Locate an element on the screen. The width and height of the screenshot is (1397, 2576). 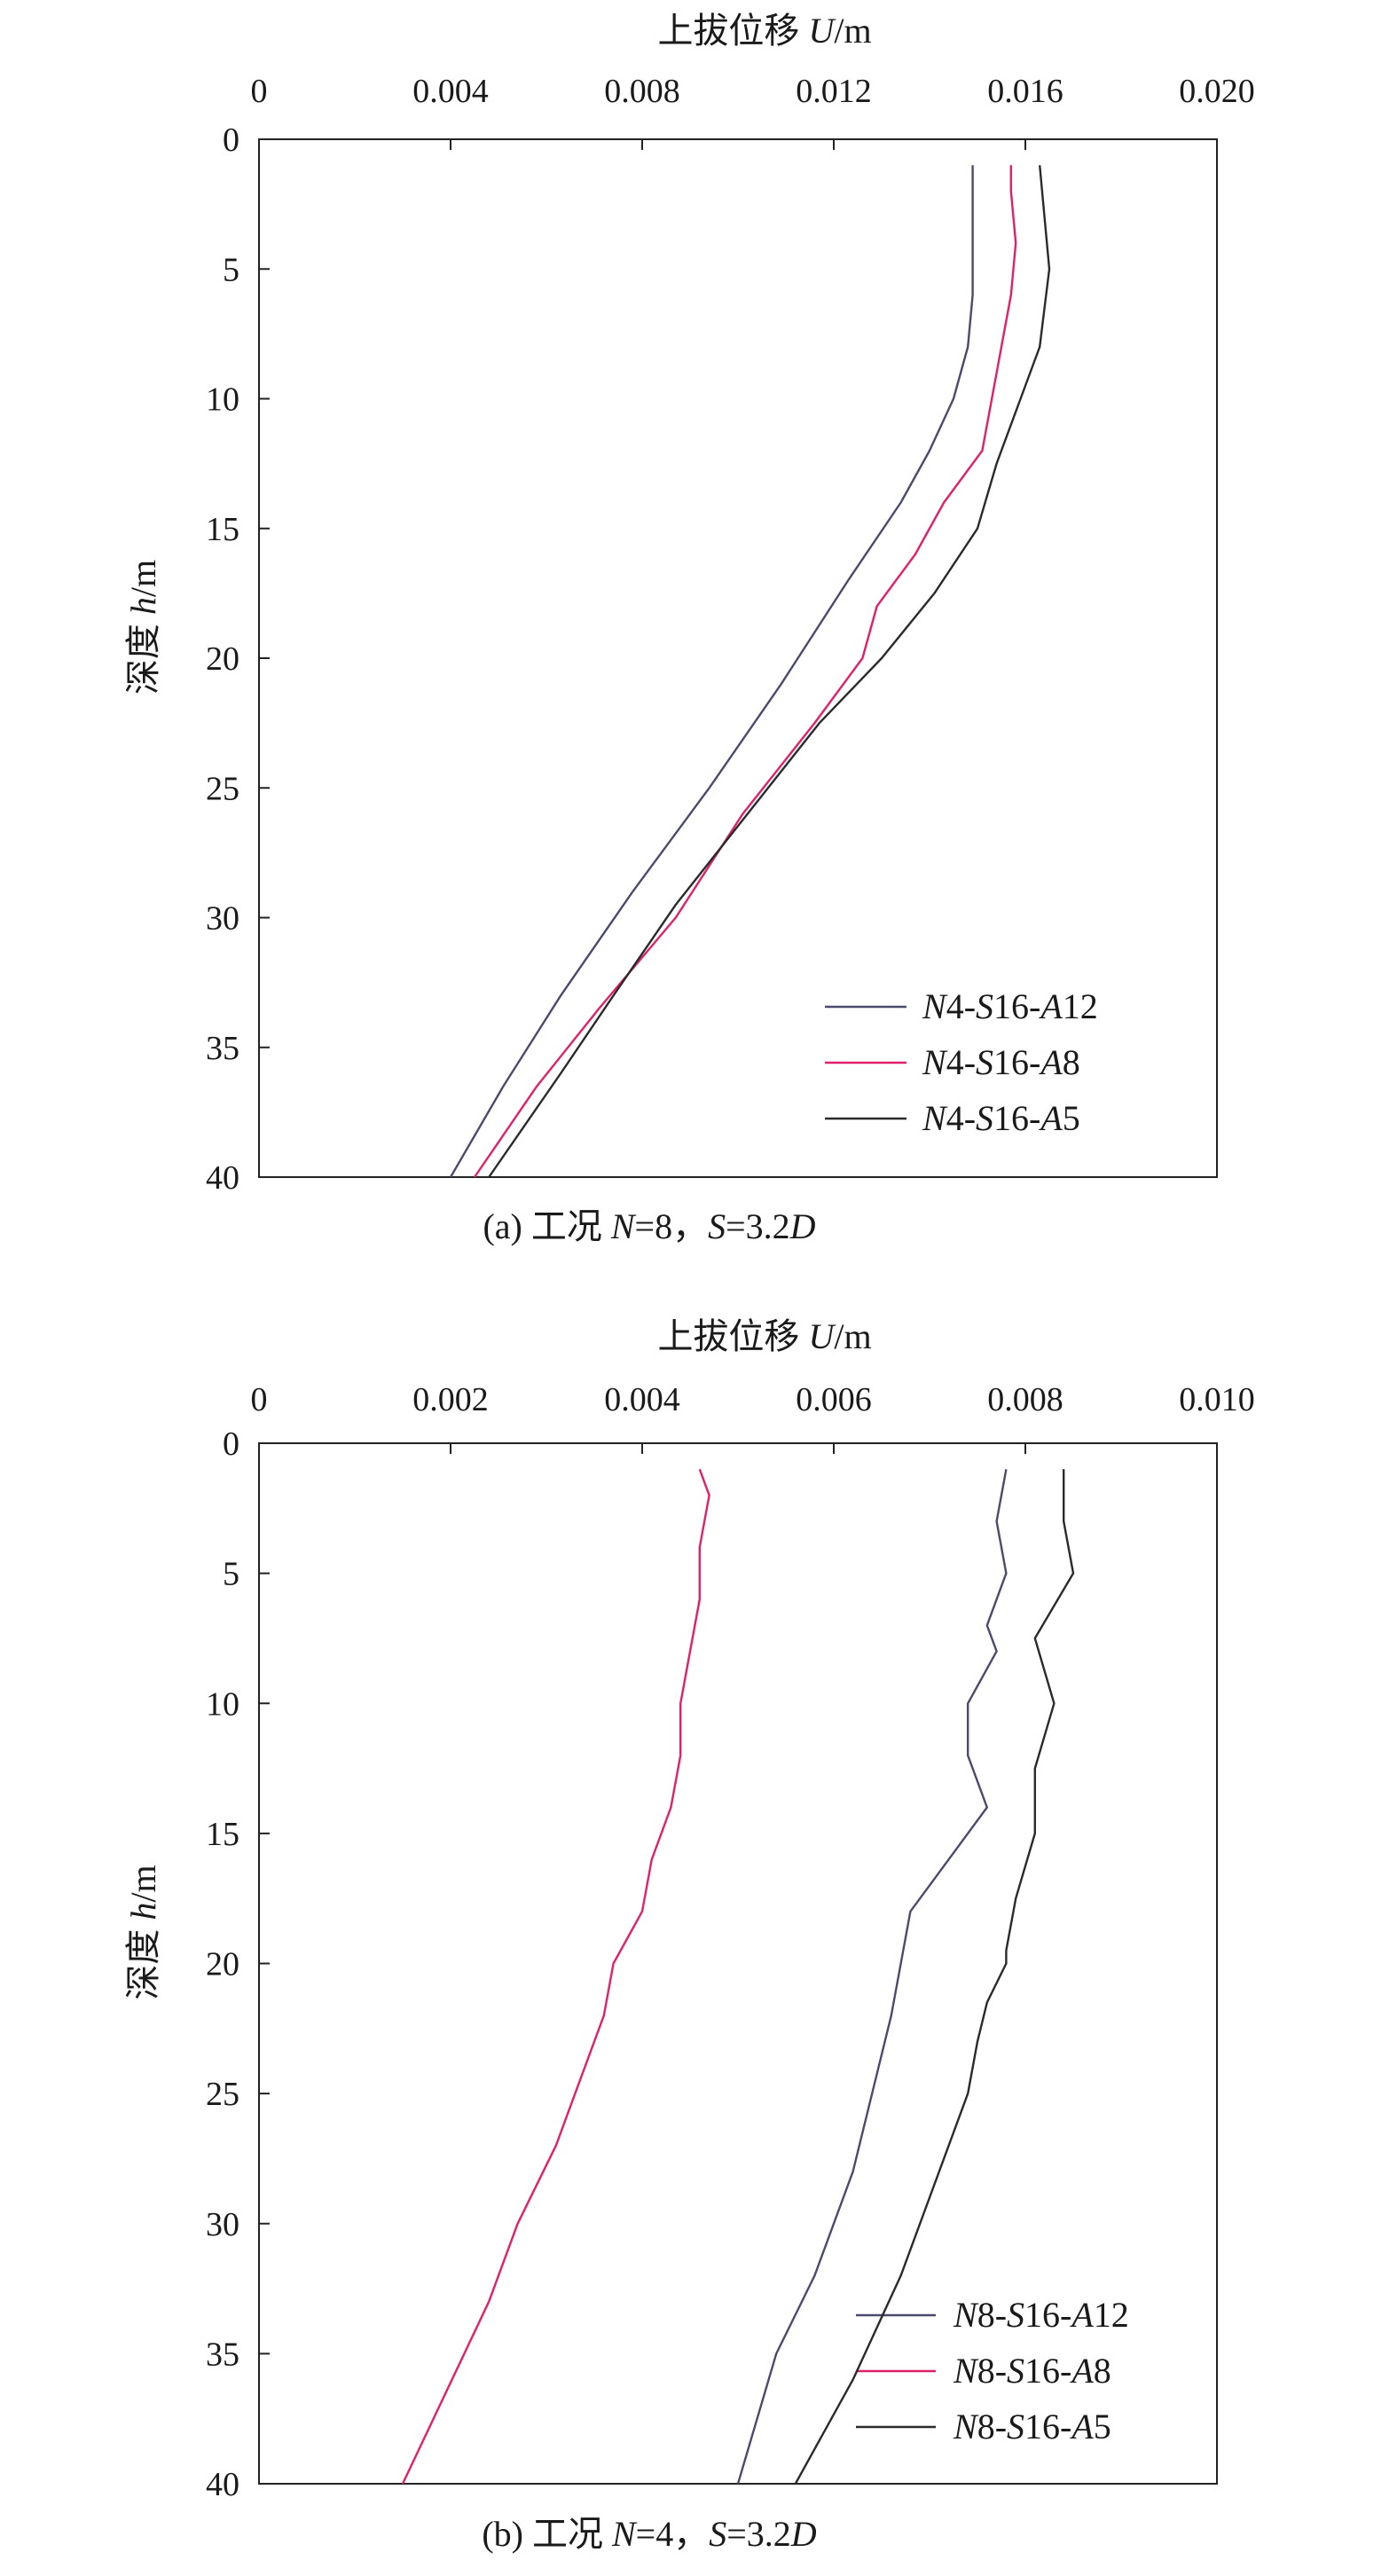
legend-label: N8-S16-A5 is located at coordinates (1032, 2426).